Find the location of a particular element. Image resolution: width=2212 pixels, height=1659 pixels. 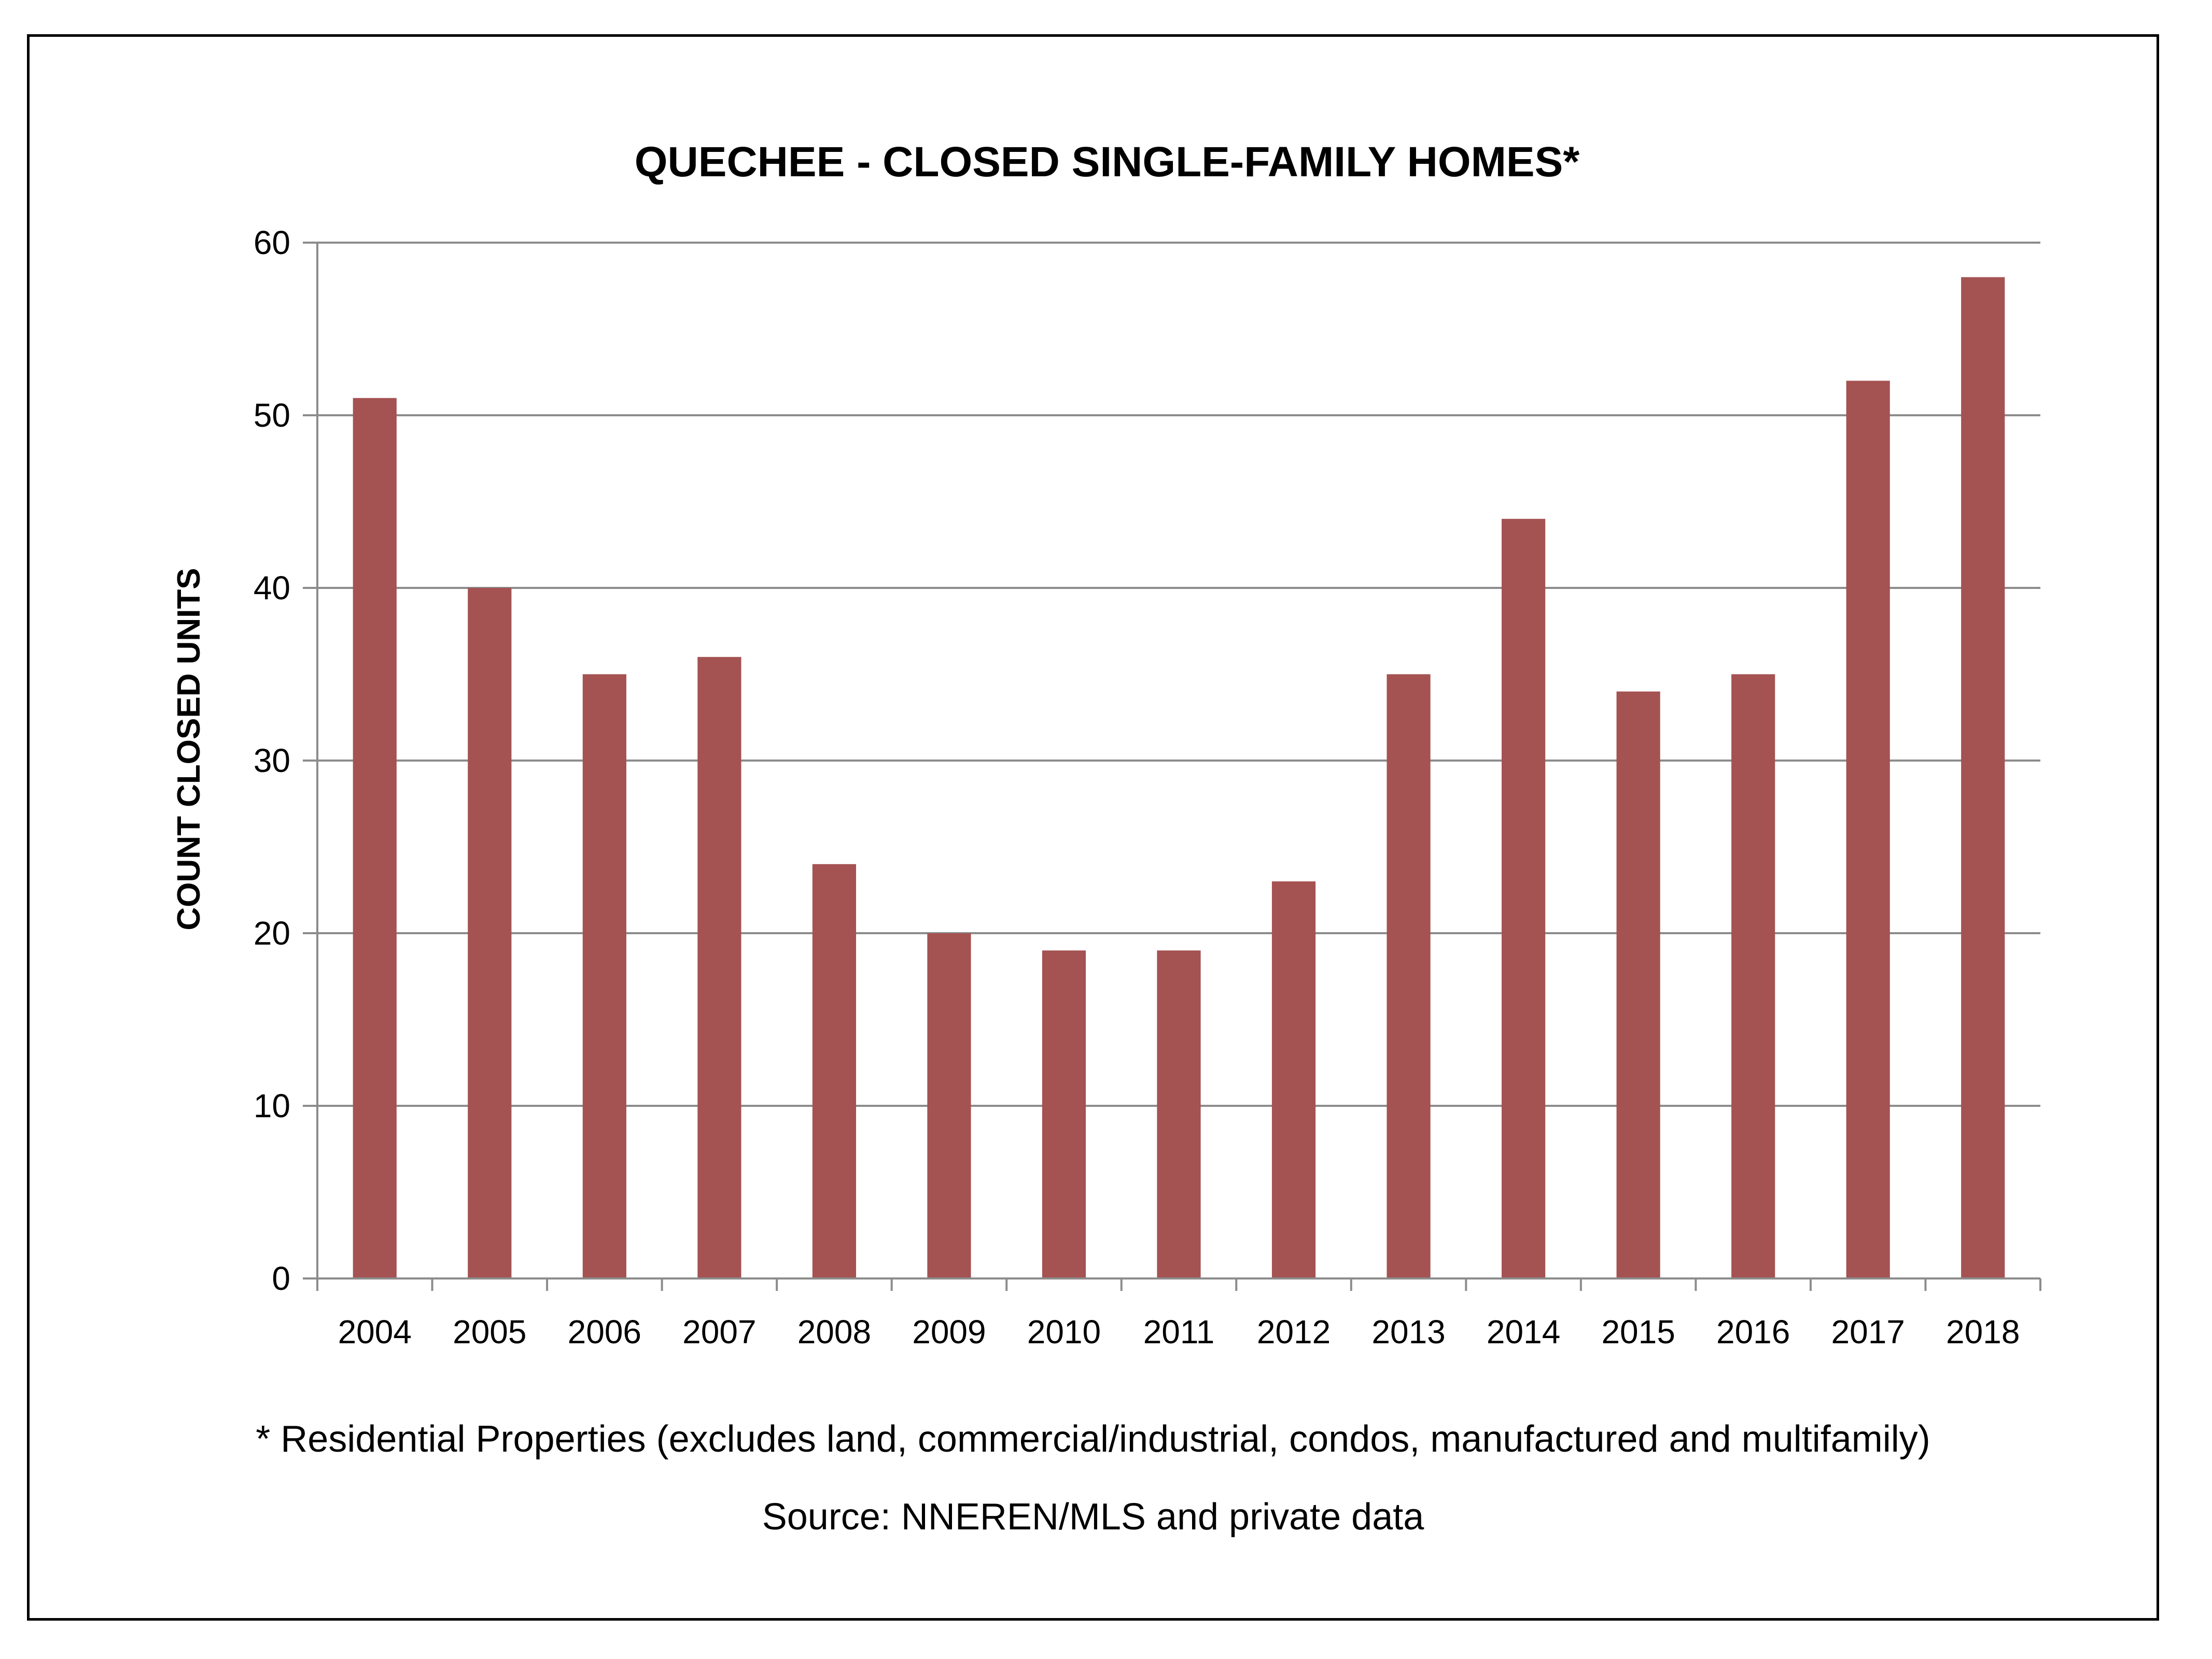

x-tick-label: 2008 is located at coordinates (834, 1332).